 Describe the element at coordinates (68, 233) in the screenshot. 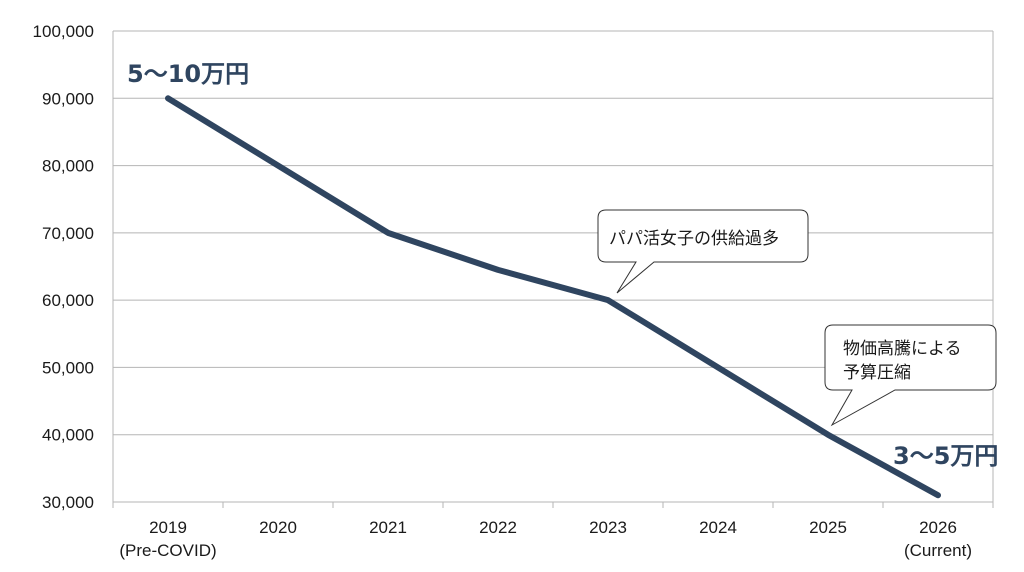

I see `y-tick-label: 70,000` at that location.